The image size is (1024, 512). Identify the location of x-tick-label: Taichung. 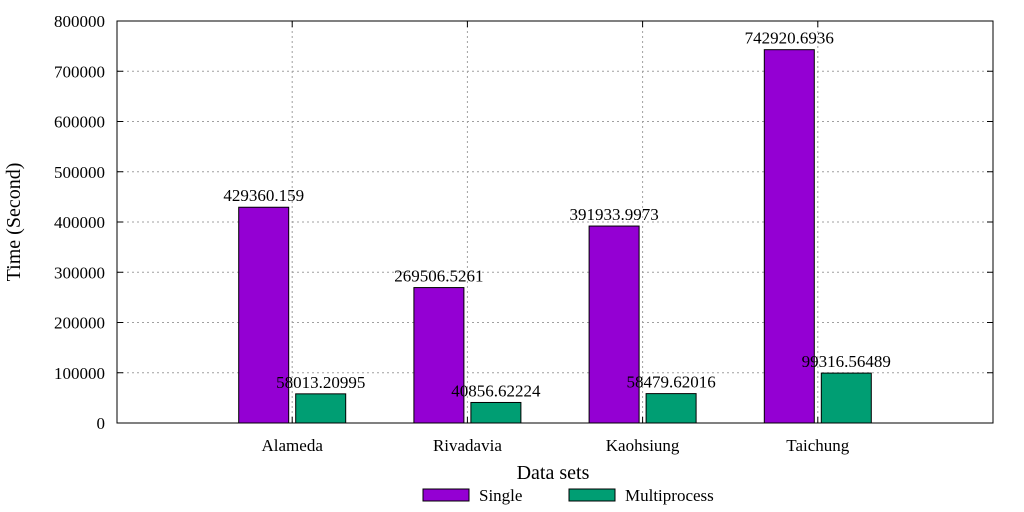
(818, 445).